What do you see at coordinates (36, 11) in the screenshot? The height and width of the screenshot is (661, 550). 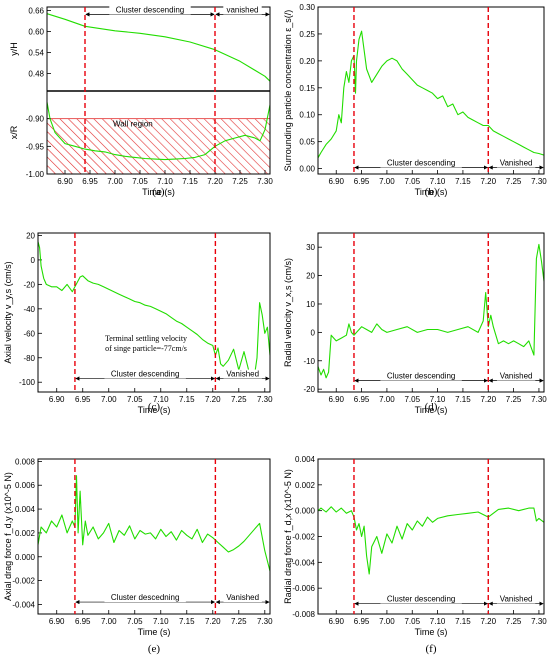 I see `y-tick-label: 0.66` at bounding box center [36, 11].